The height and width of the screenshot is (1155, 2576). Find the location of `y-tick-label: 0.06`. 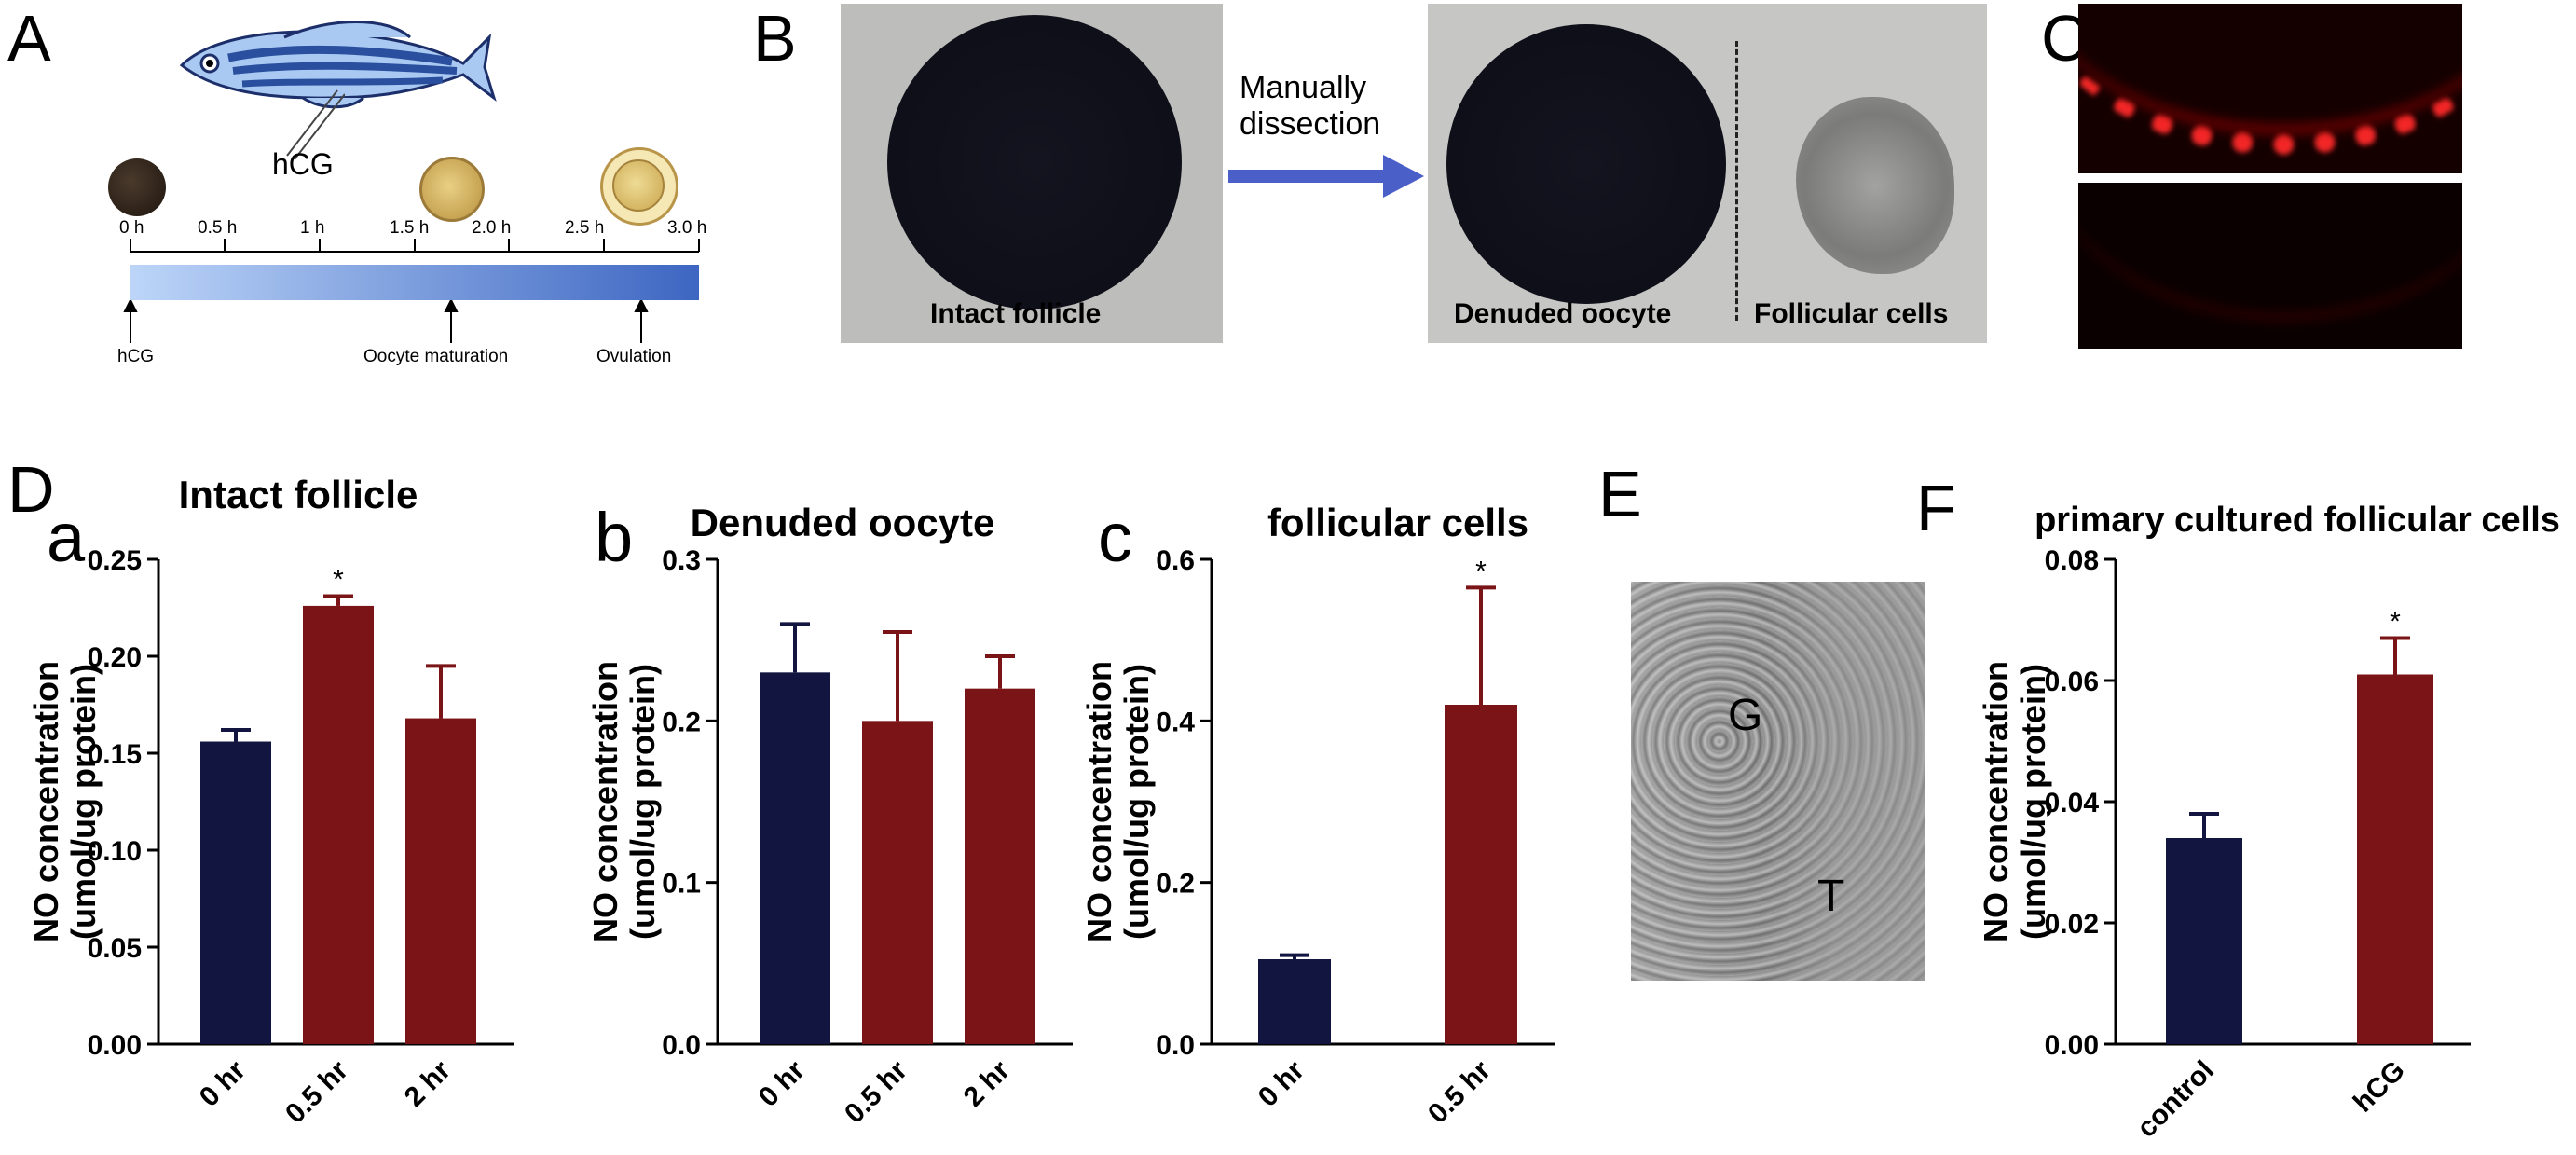

y-tick-label: 0.06 is located at coordinates (2072, 682).